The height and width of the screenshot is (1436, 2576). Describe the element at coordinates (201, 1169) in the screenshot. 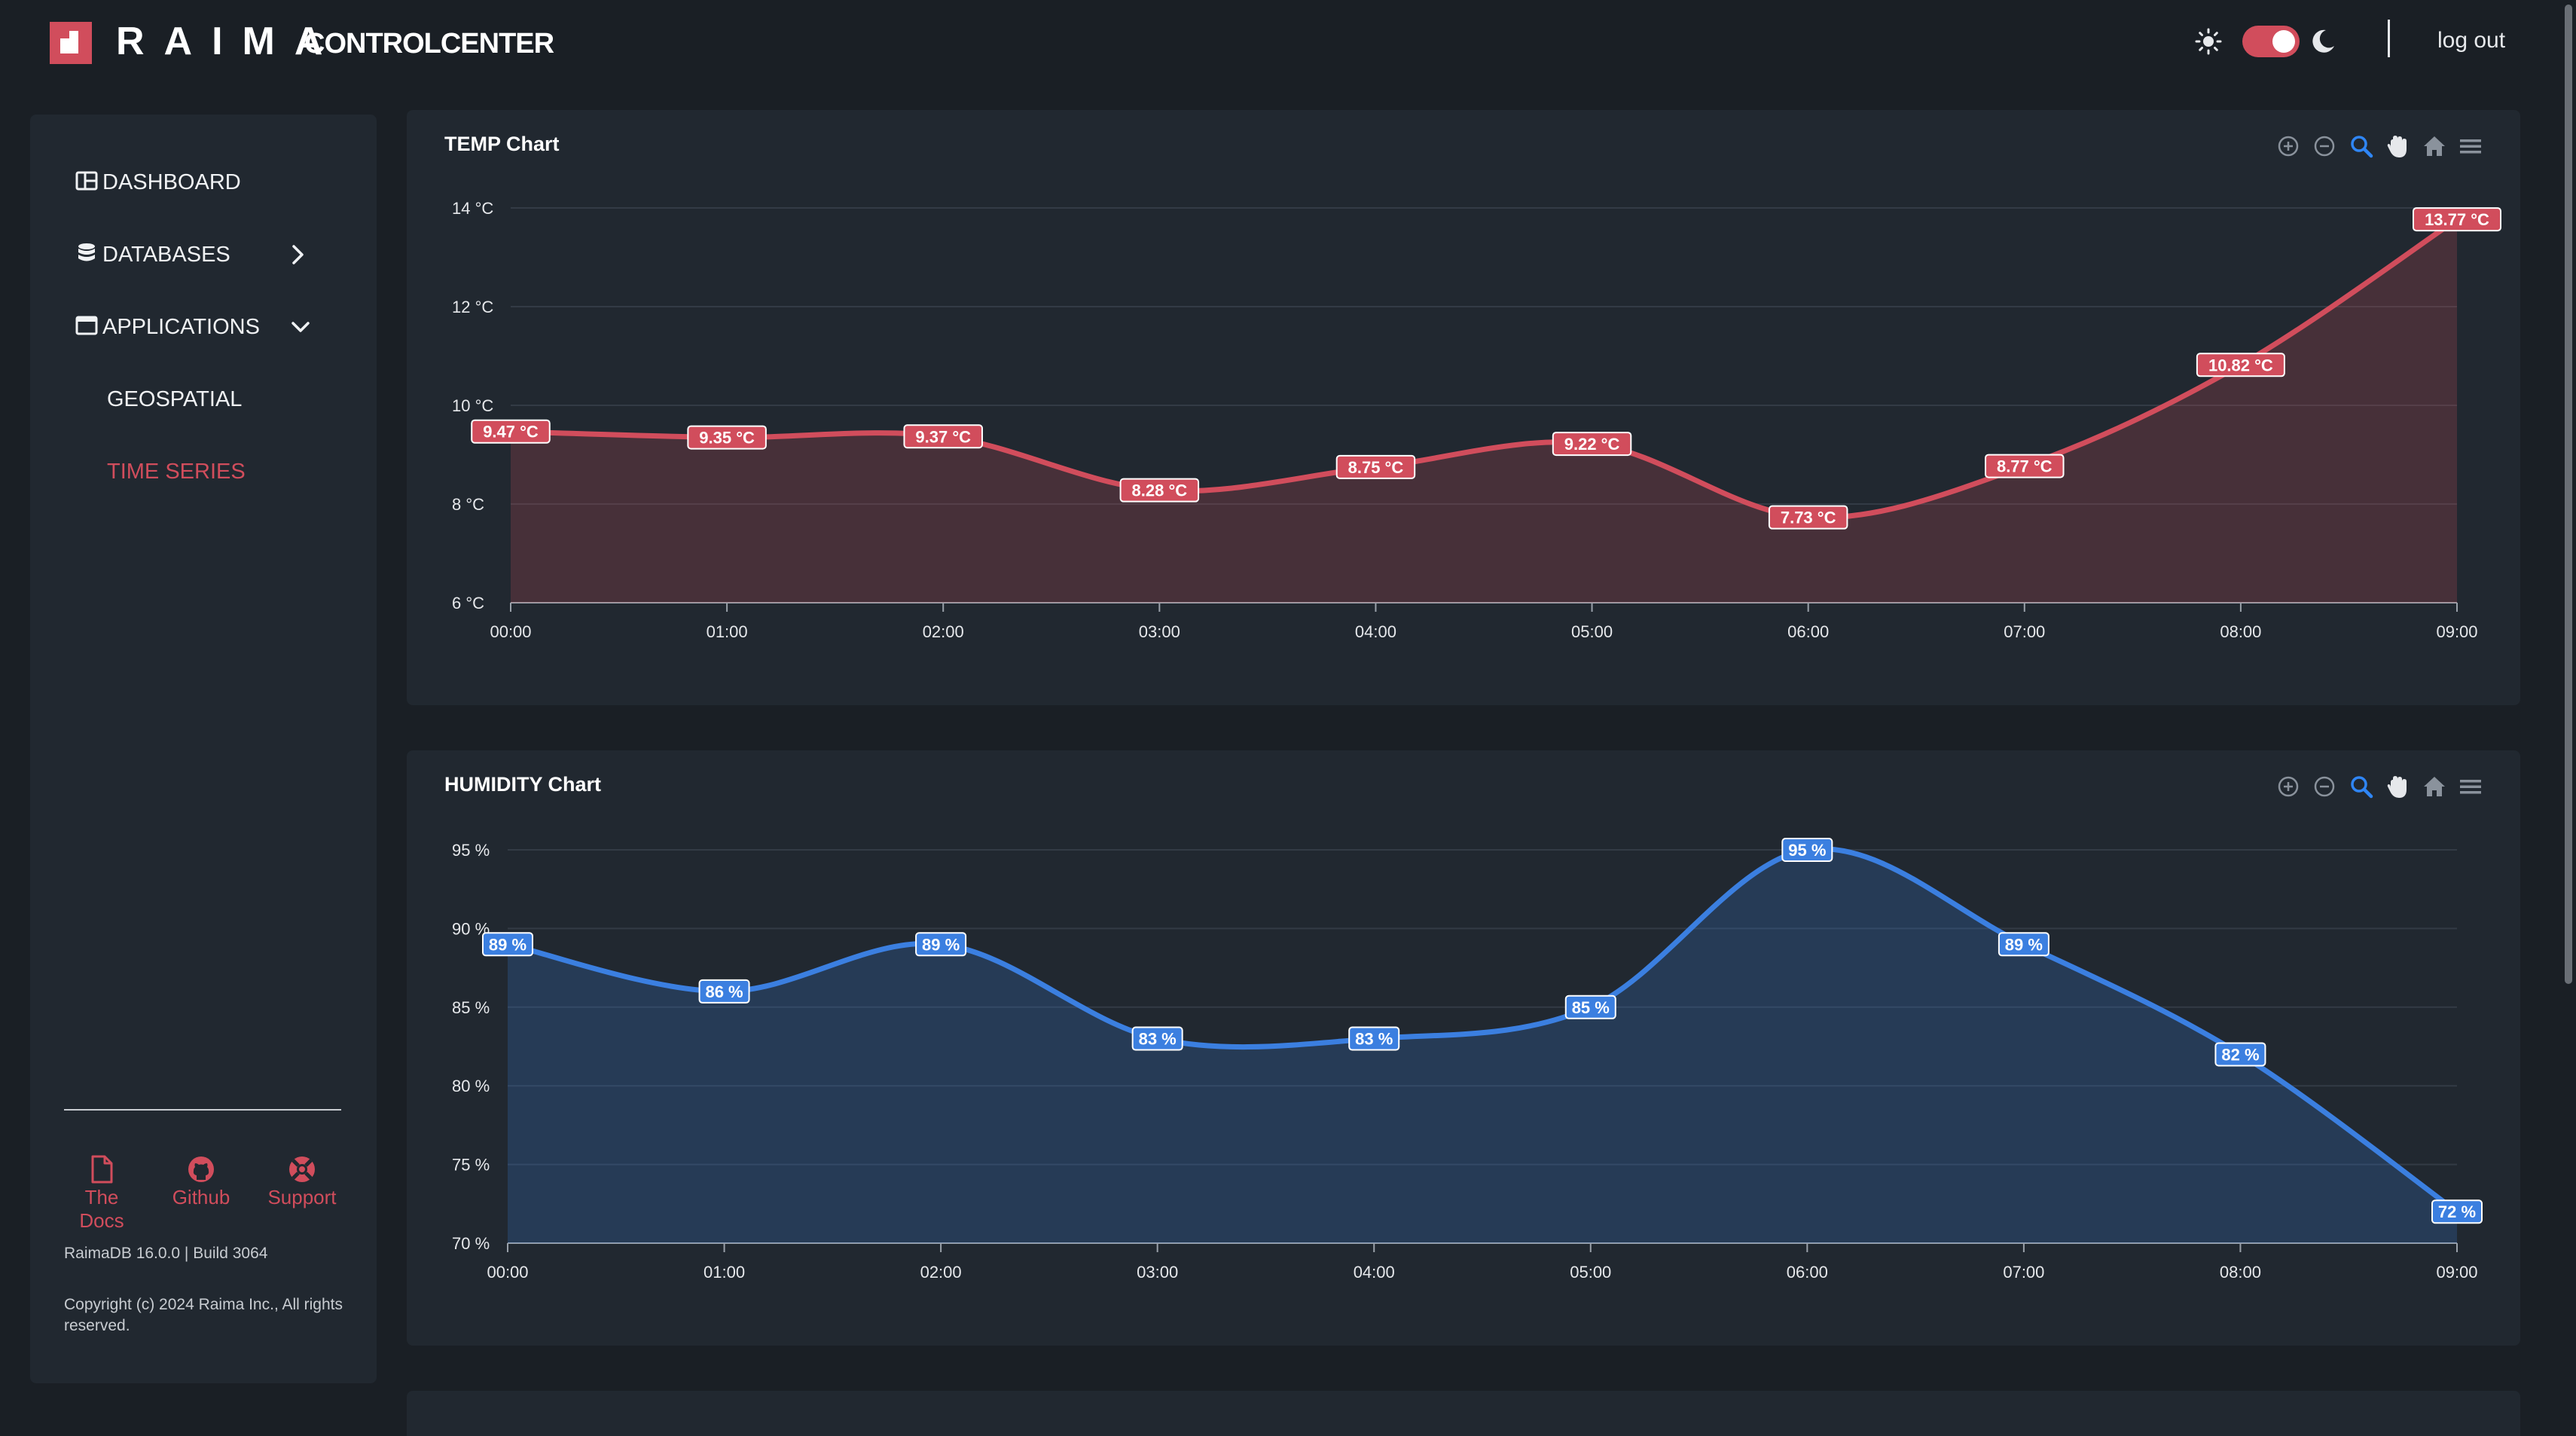

I see `github-icon` at that location.